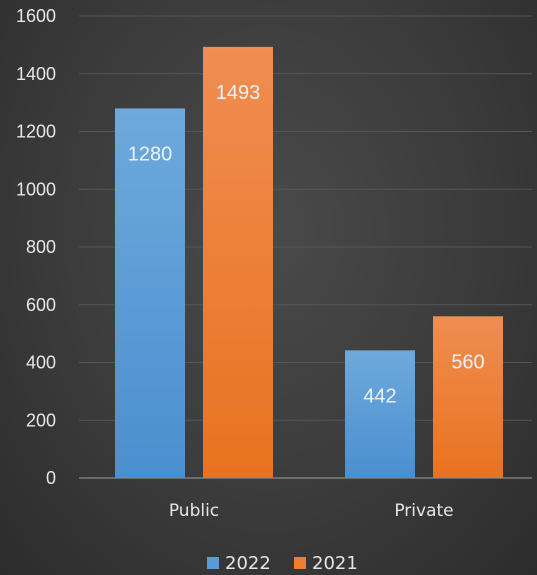 The height and width of the screenshot is (575, 537). What do you see at coordinates (41, 420) in the screenshot?
I see `y-tick-label: 200` at bounding box center [41, 420].